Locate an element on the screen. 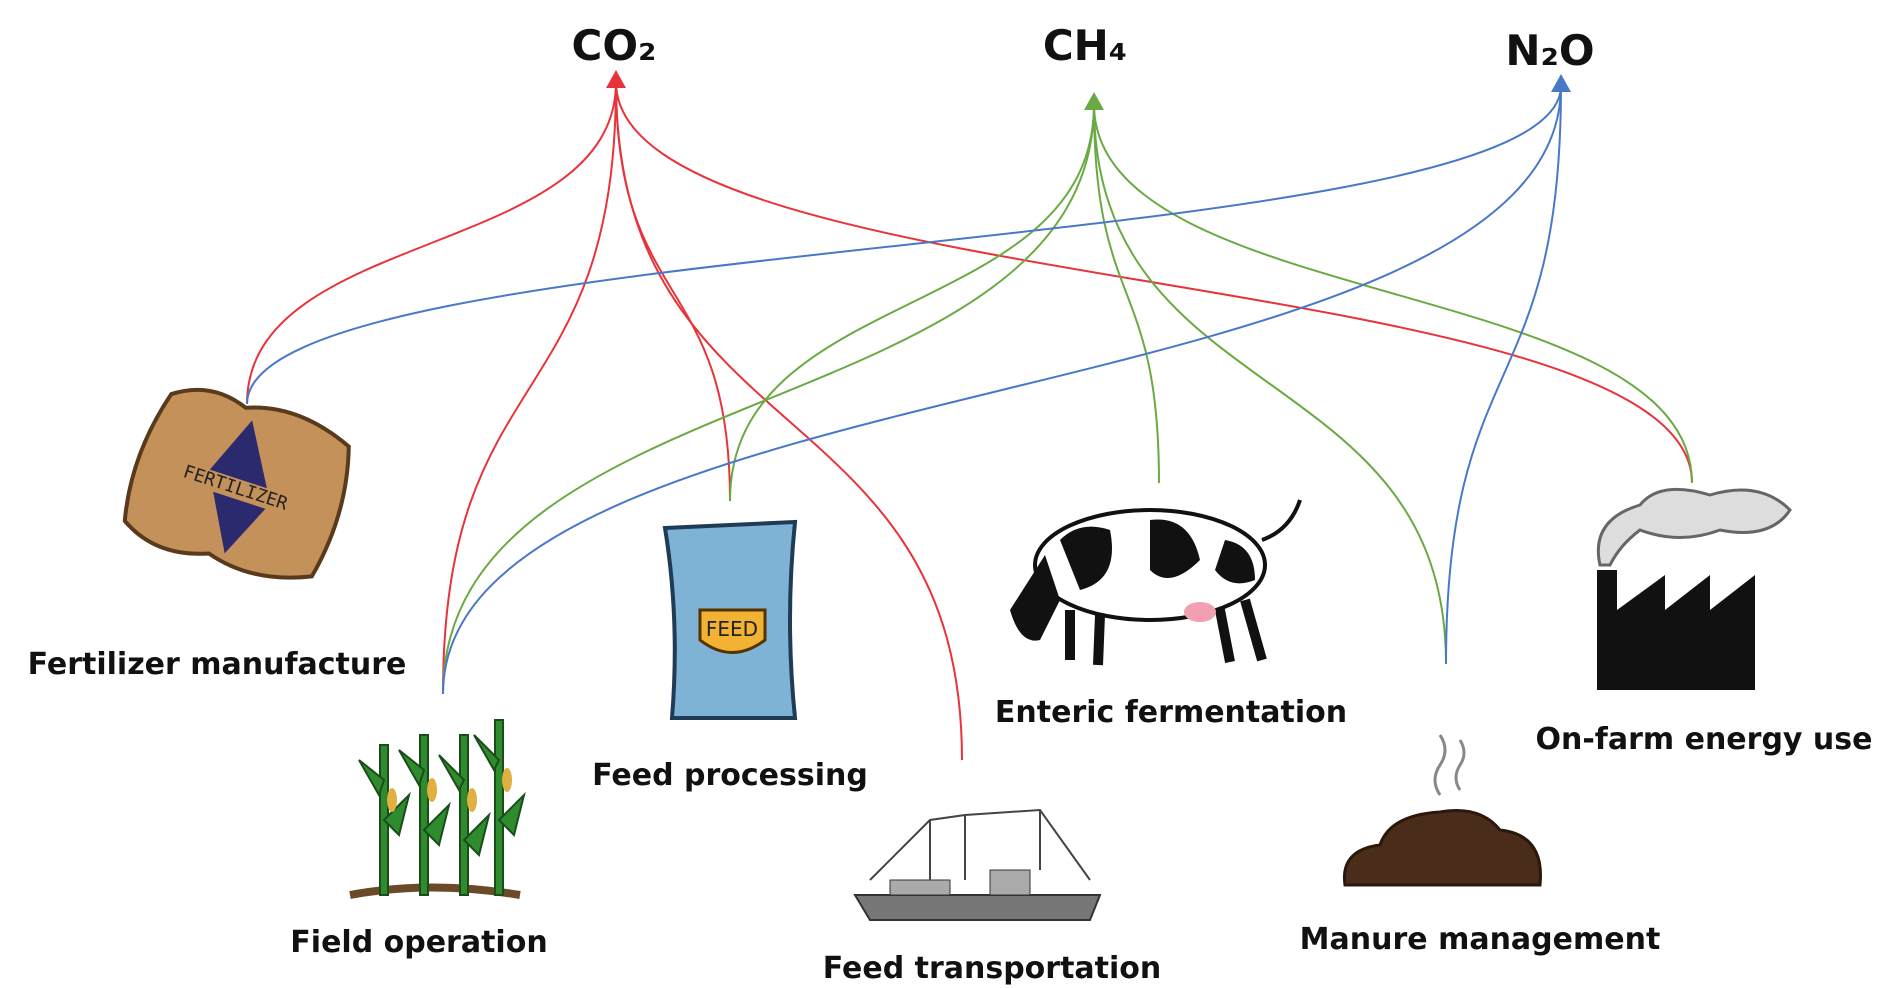  source-label: Field operation is located at coordinates (418, 942).